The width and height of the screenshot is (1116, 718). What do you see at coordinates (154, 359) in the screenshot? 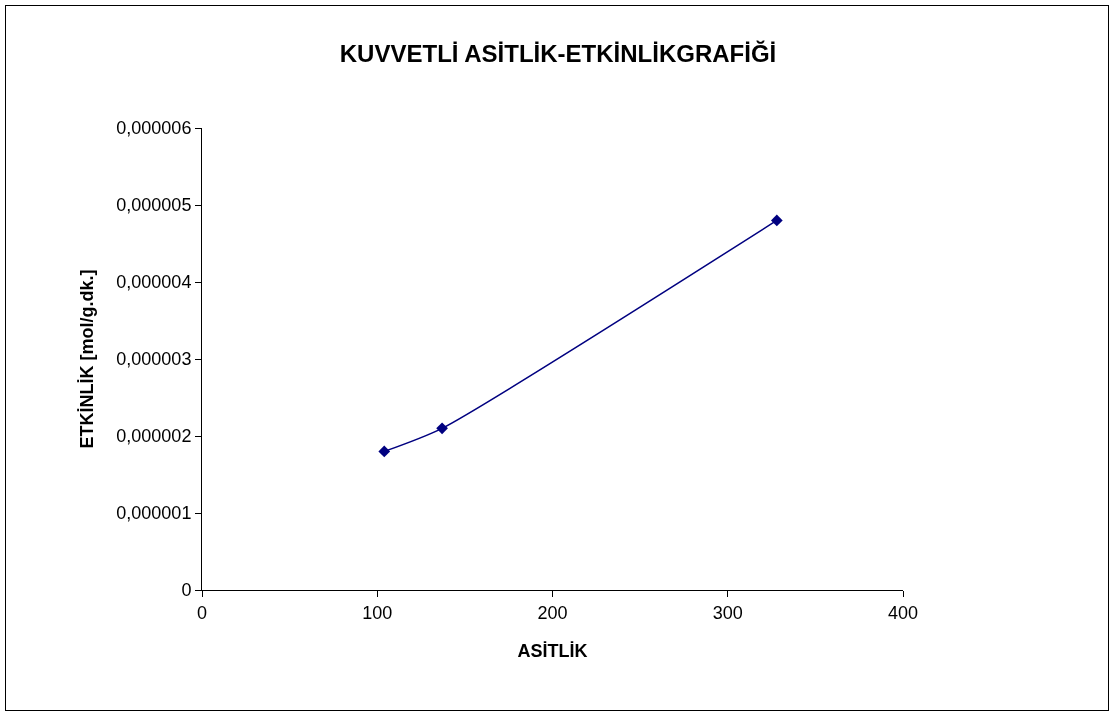
I see `y-tick-label: 0,000003` at bounding box center [154, 359].